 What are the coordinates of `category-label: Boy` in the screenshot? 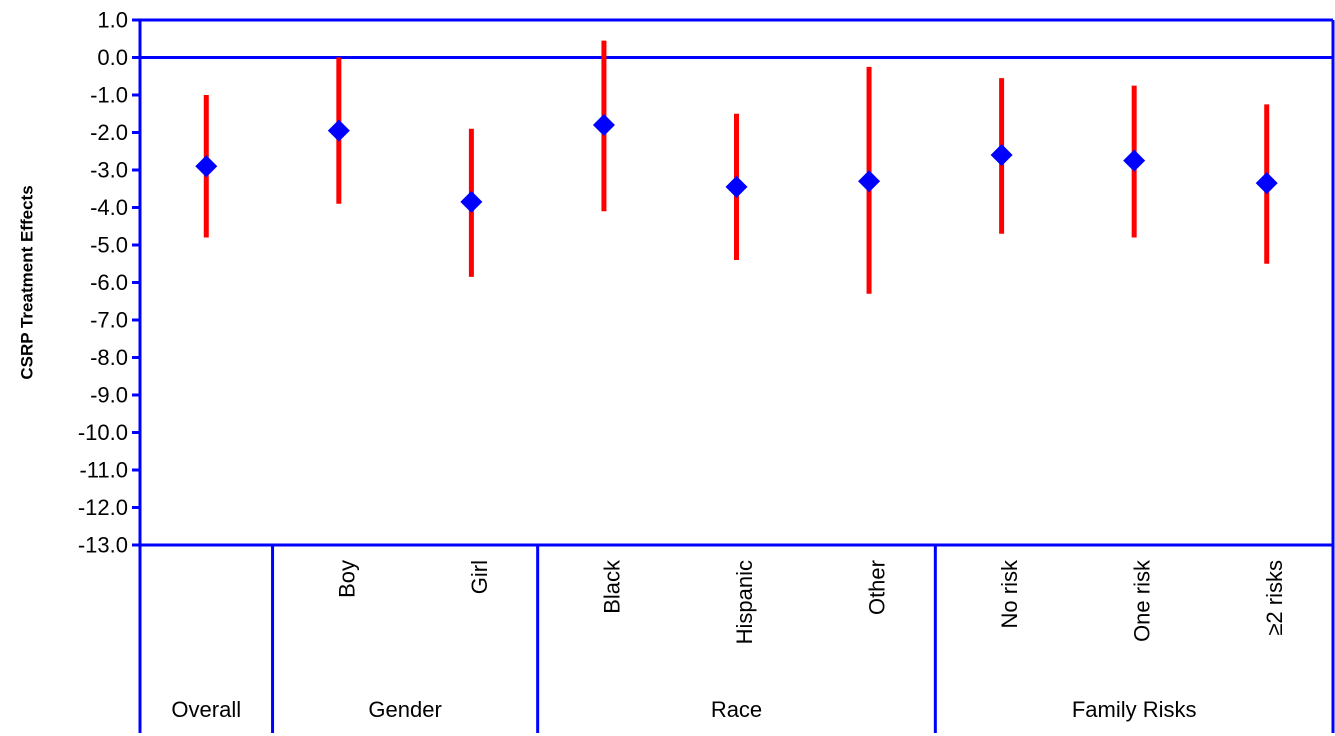 It's located at (346, 579).